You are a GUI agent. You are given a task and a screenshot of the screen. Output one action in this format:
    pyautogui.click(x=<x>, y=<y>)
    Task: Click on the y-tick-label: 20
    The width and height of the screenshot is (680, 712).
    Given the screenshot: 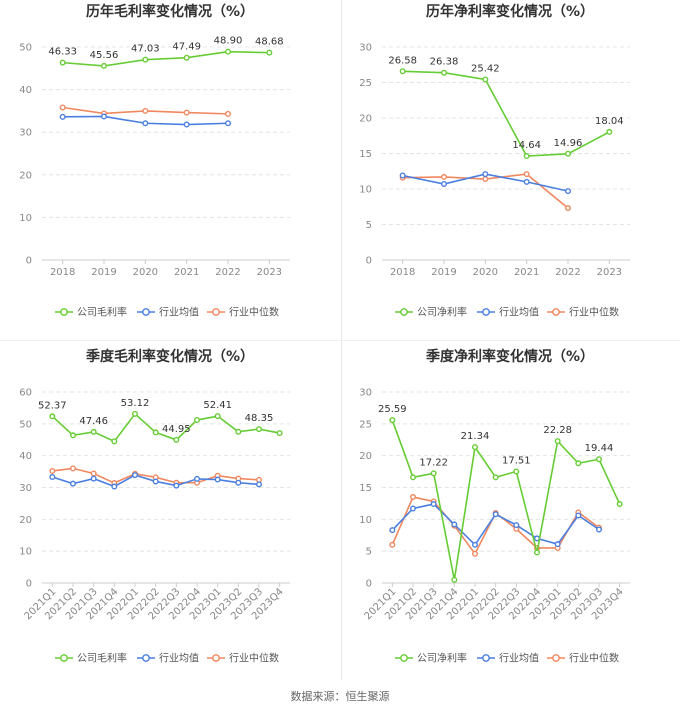 What is the action you would take?
    pyautogui.click(x=365, y=119)
    